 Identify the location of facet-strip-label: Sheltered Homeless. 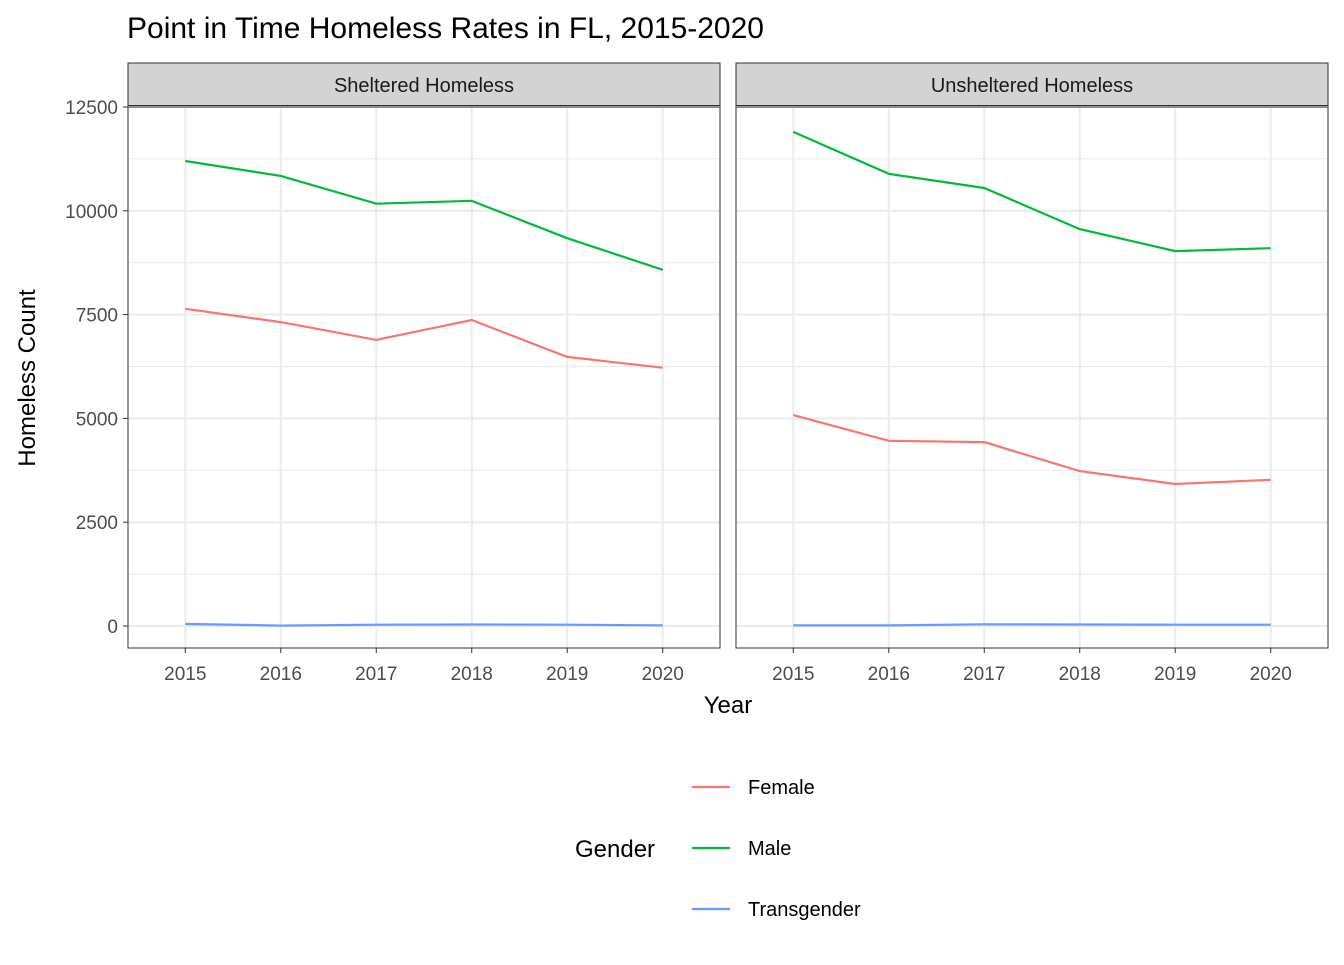
(424, 86).